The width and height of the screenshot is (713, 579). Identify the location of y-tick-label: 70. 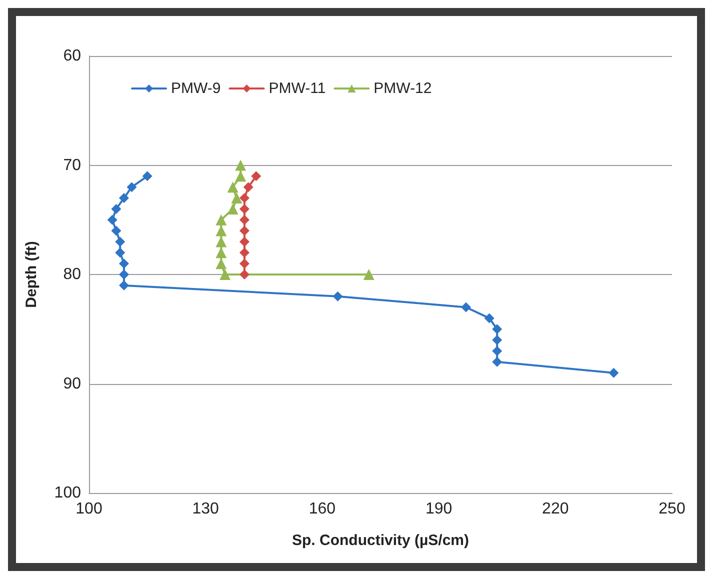
(72, 165).